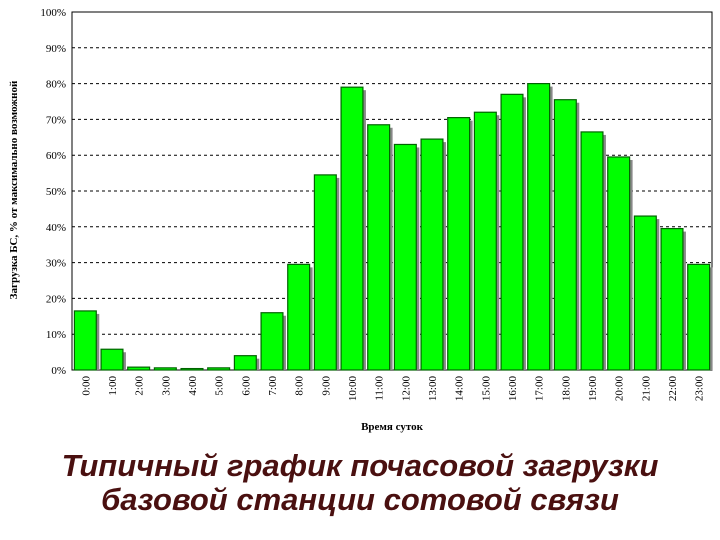 This screenshot has width=720, height=540. What do you see at coordinates (486, 389) in the screenshot?
I see `x-tick-label: 15:00` at bounding box center [486, 389].